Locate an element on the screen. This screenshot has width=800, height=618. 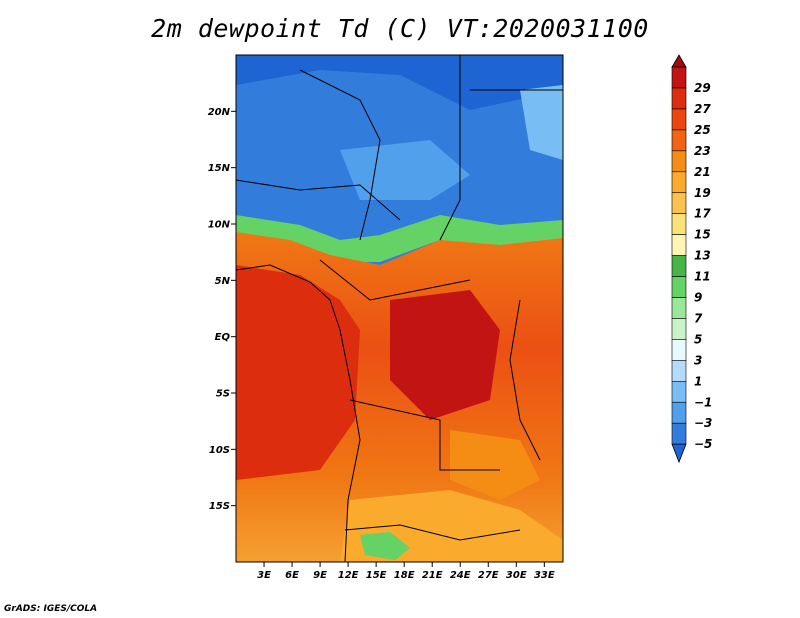
lon-tick-label: 3E is located at coordinates (264, 575).